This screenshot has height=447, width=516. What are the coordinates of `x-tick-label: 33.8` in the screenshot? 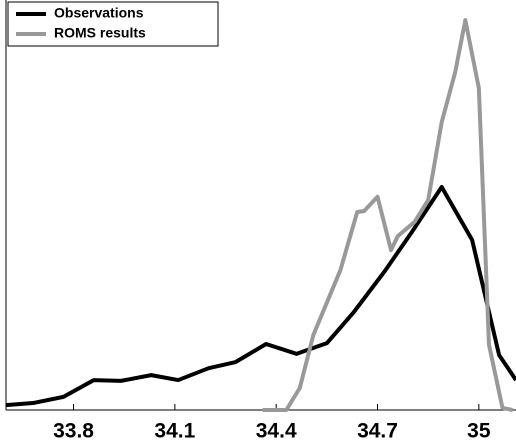 It's located at (73, 431).